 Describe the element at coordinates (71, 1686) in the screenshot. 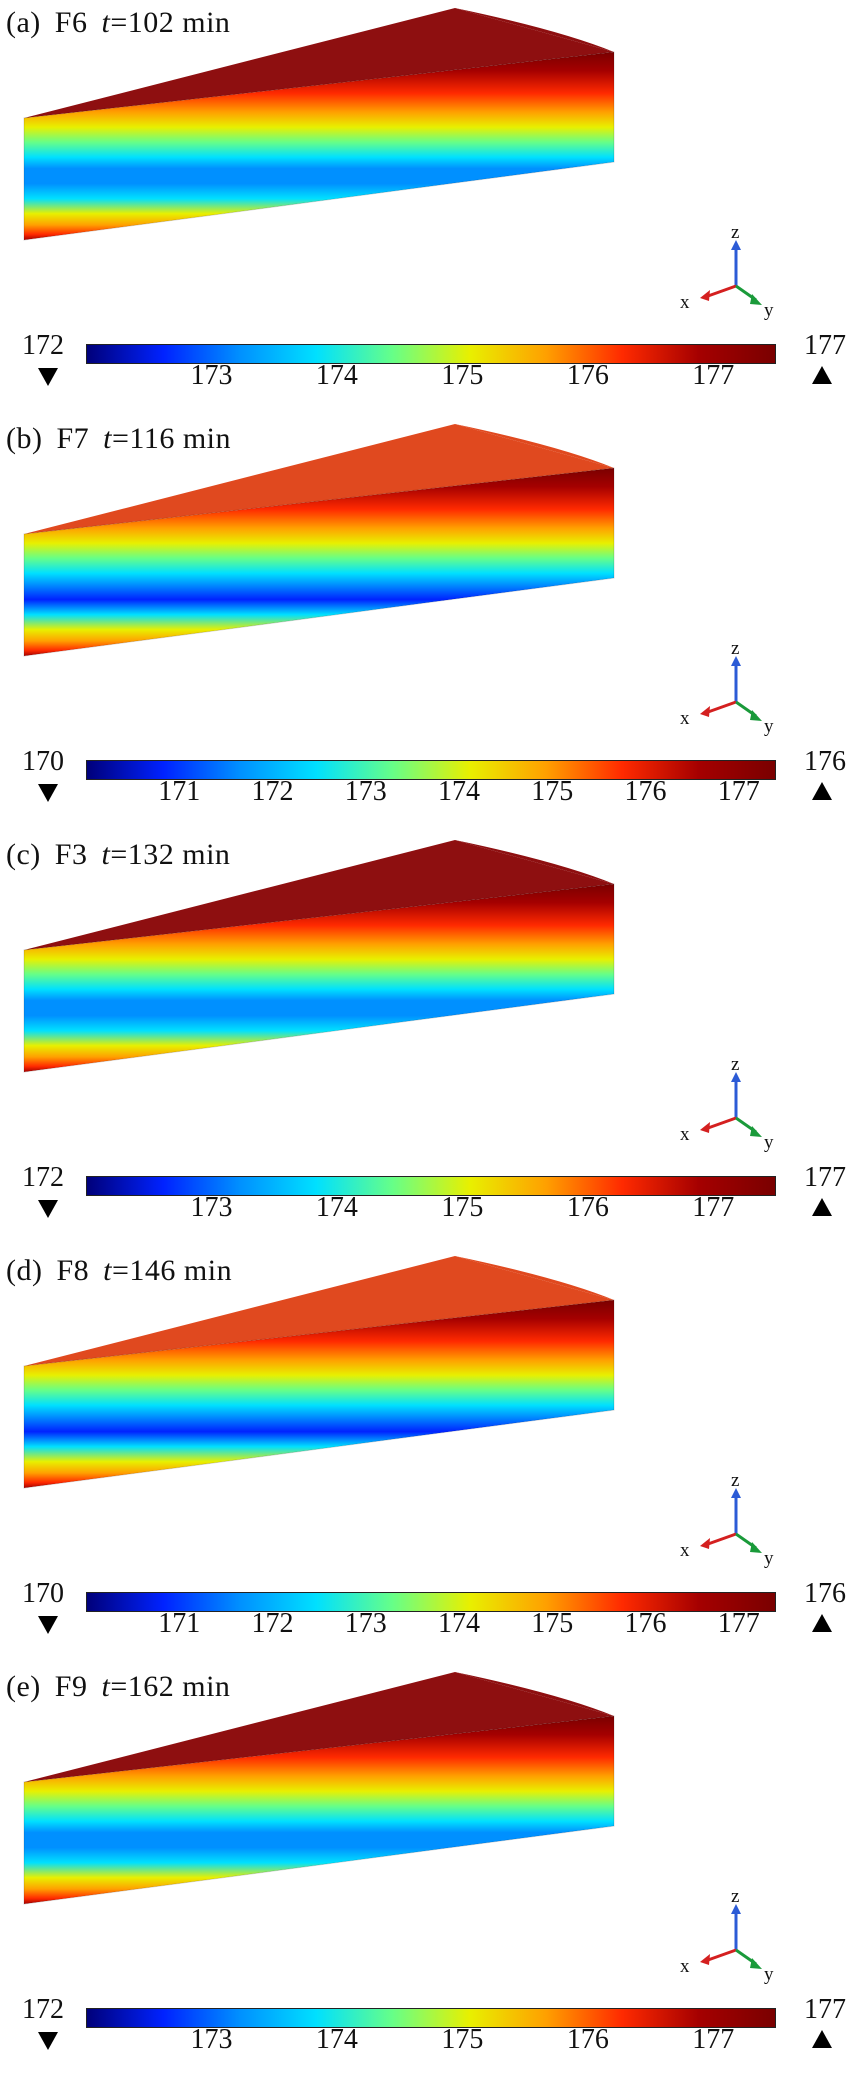

I see `case-id: F9` at that location.